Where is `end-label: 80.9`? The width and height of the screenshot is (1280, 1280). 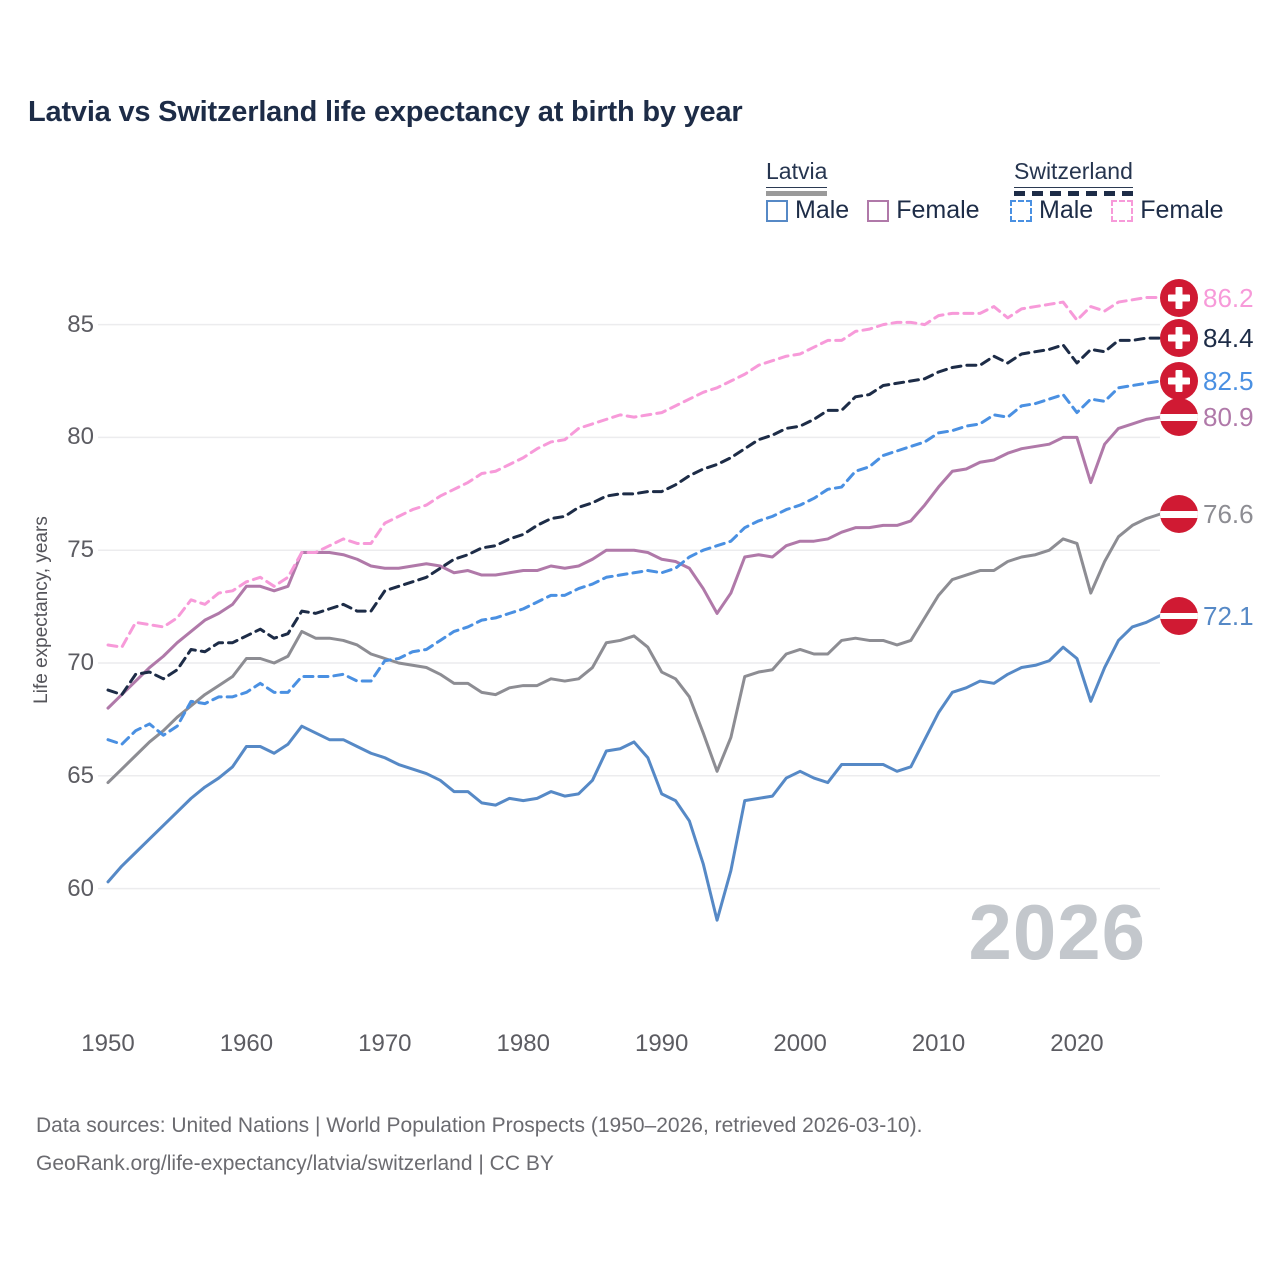 end-label: 80.9 is located at coordinates (1207, 417).